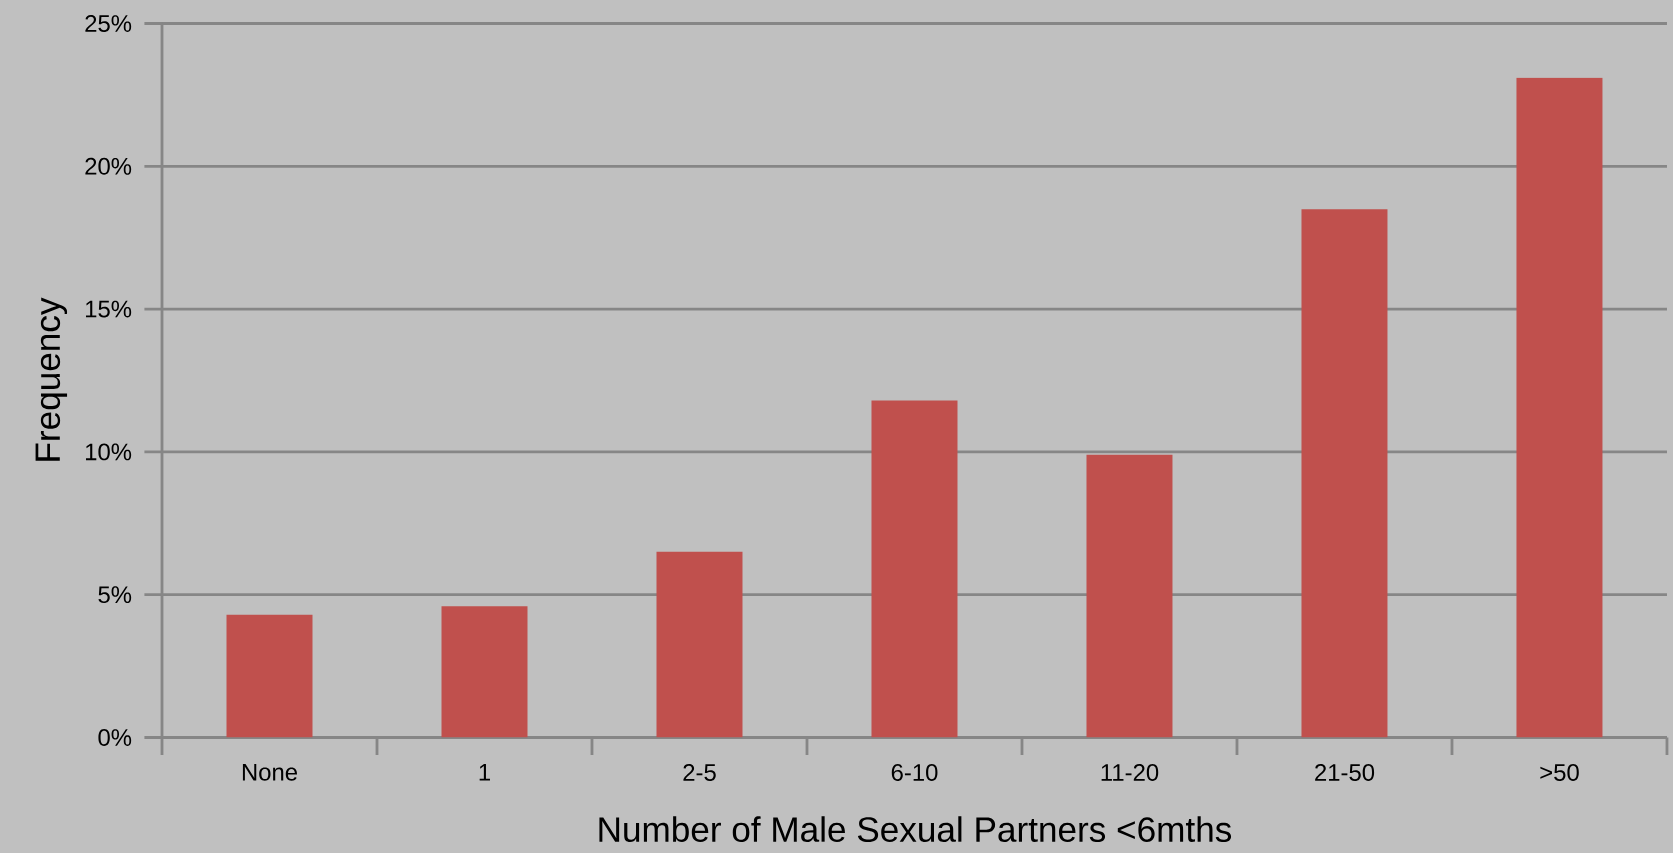 This screenshot has height=853, width=1673. I want to click on x-tick-label: 6-10, so click(914, 772).